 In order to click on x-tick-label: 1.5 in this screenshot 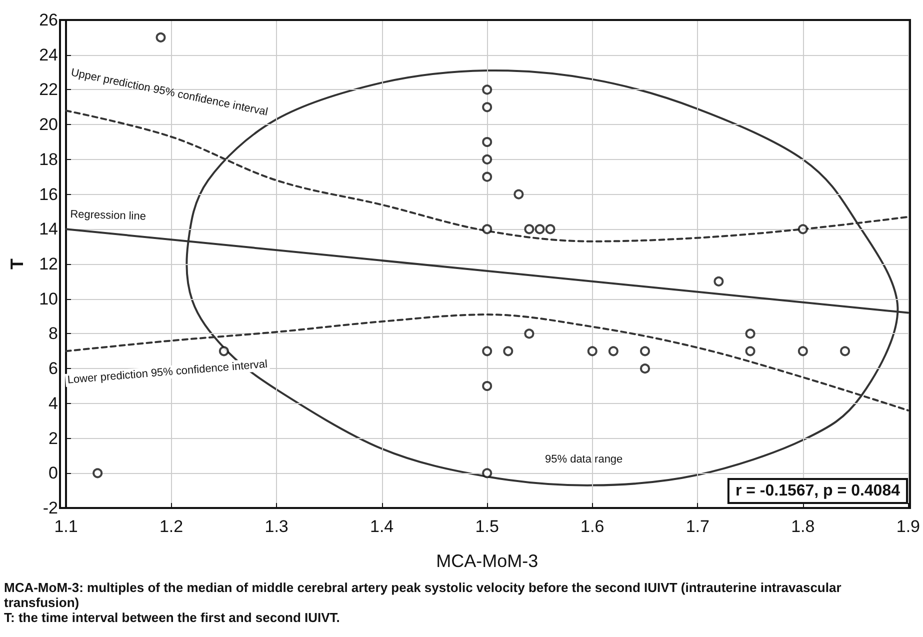, I will do `click(487, 526)`.